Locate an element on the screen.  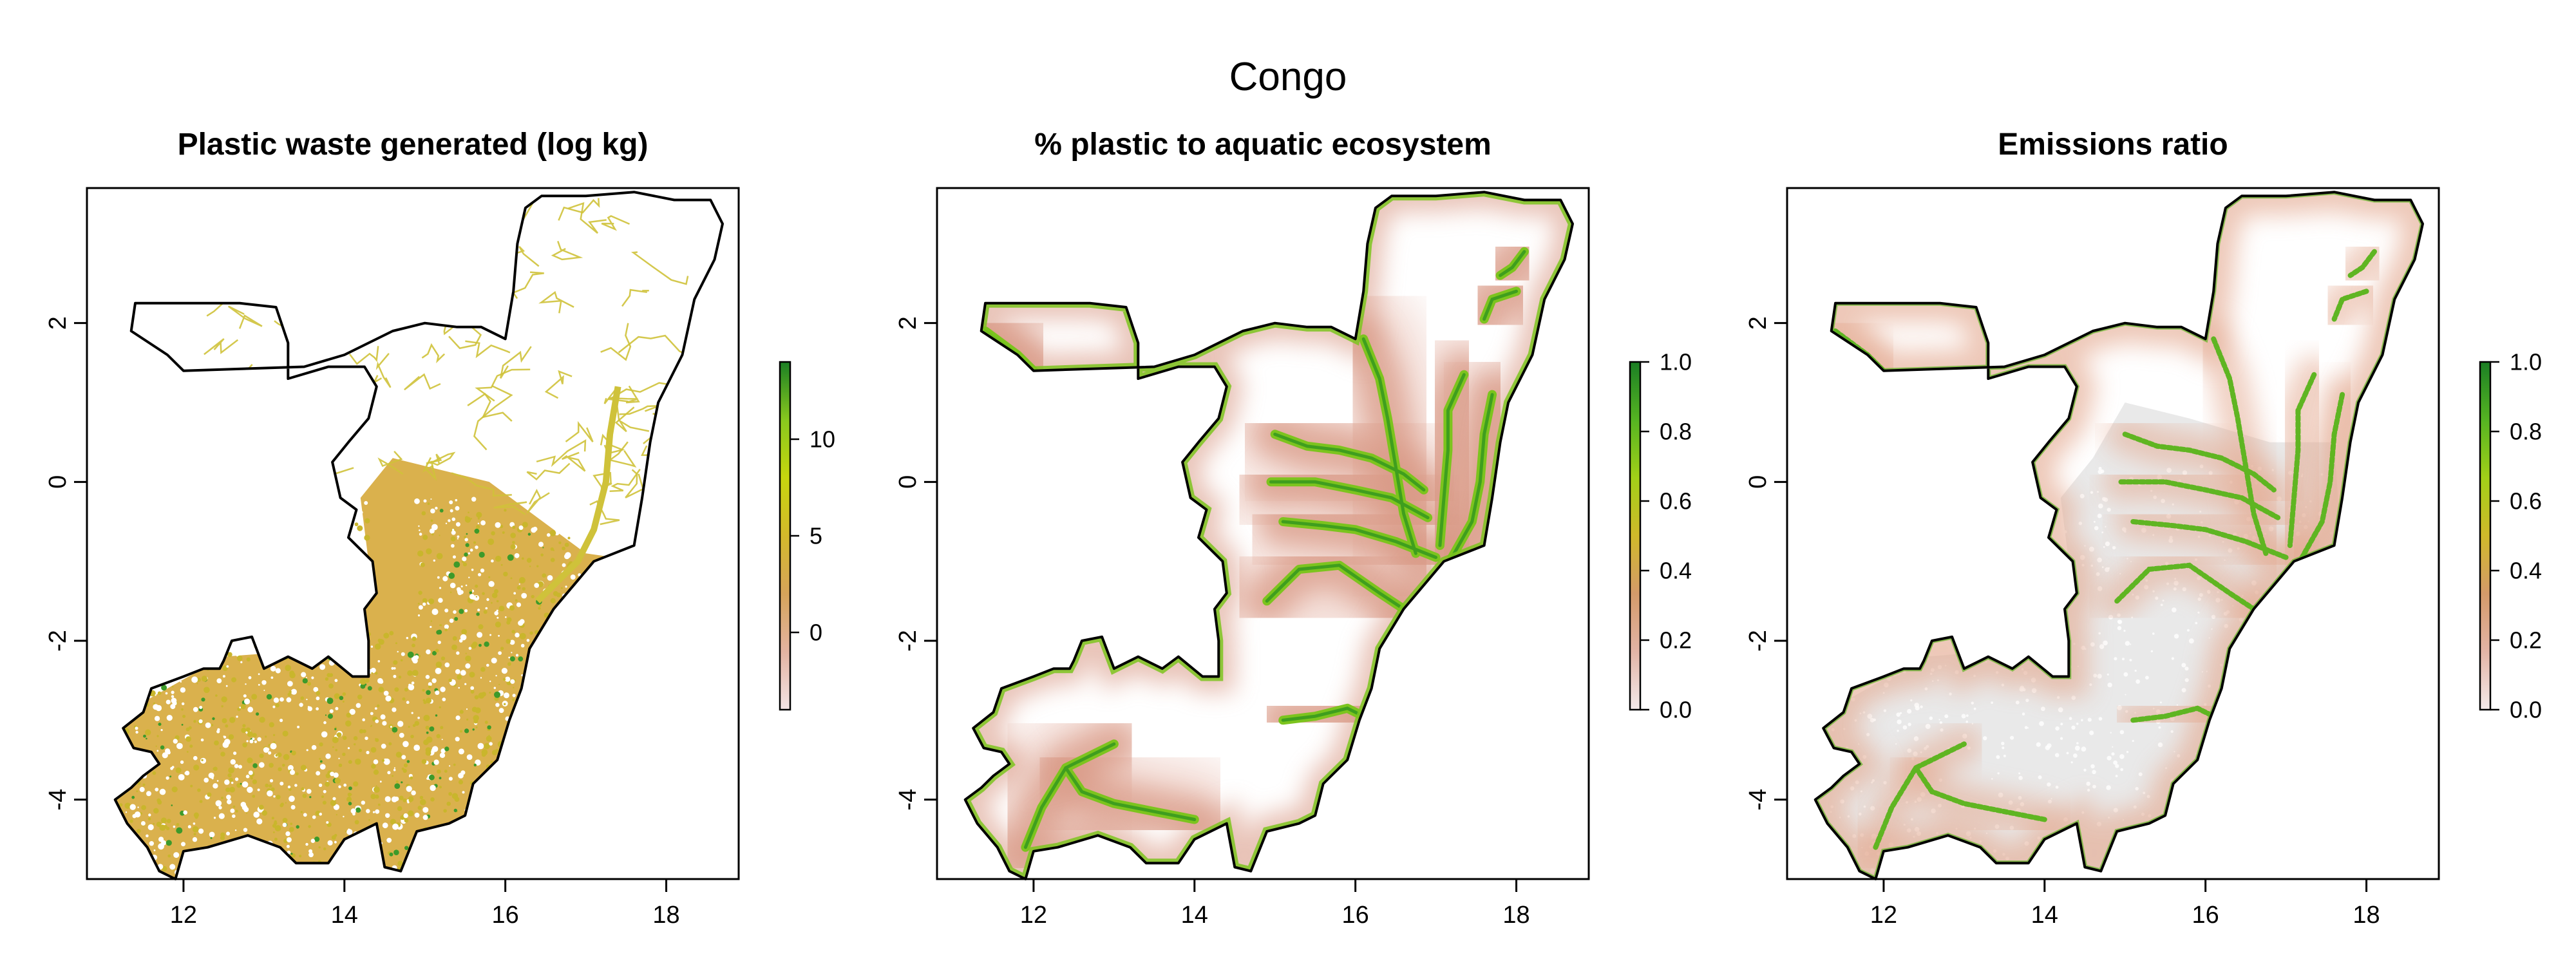
colorbar-tick-label: 5 is located at coordinates (816, 536).